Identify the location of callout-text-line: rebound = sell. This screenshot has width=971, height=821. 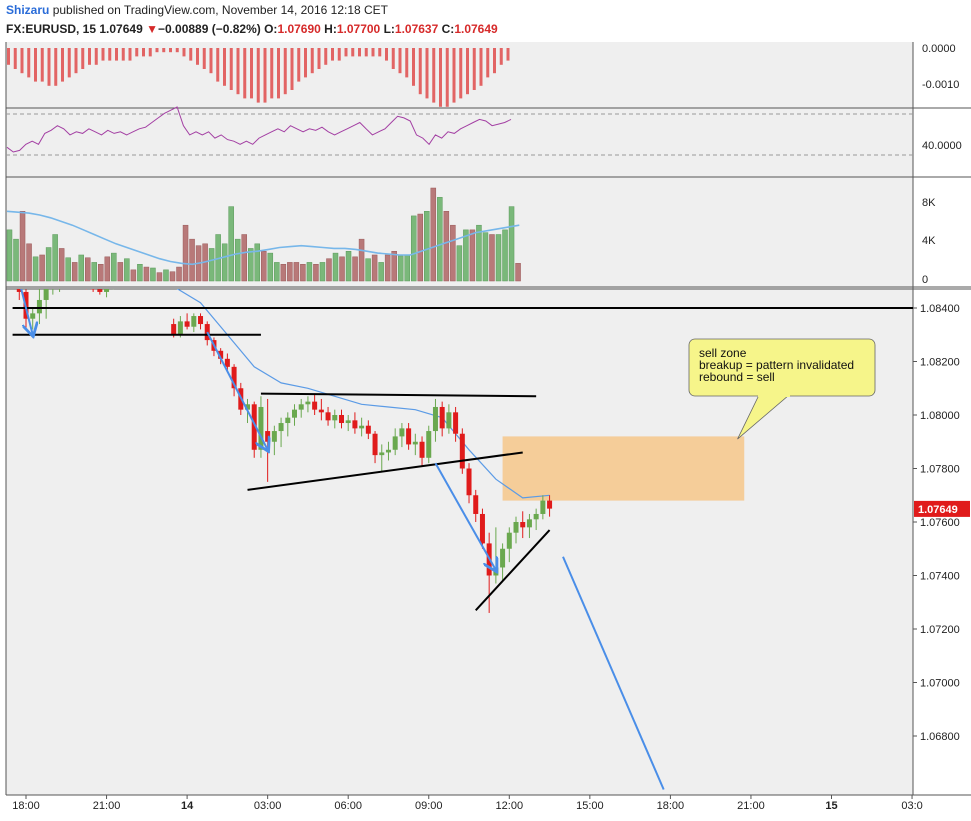
(737, 377).